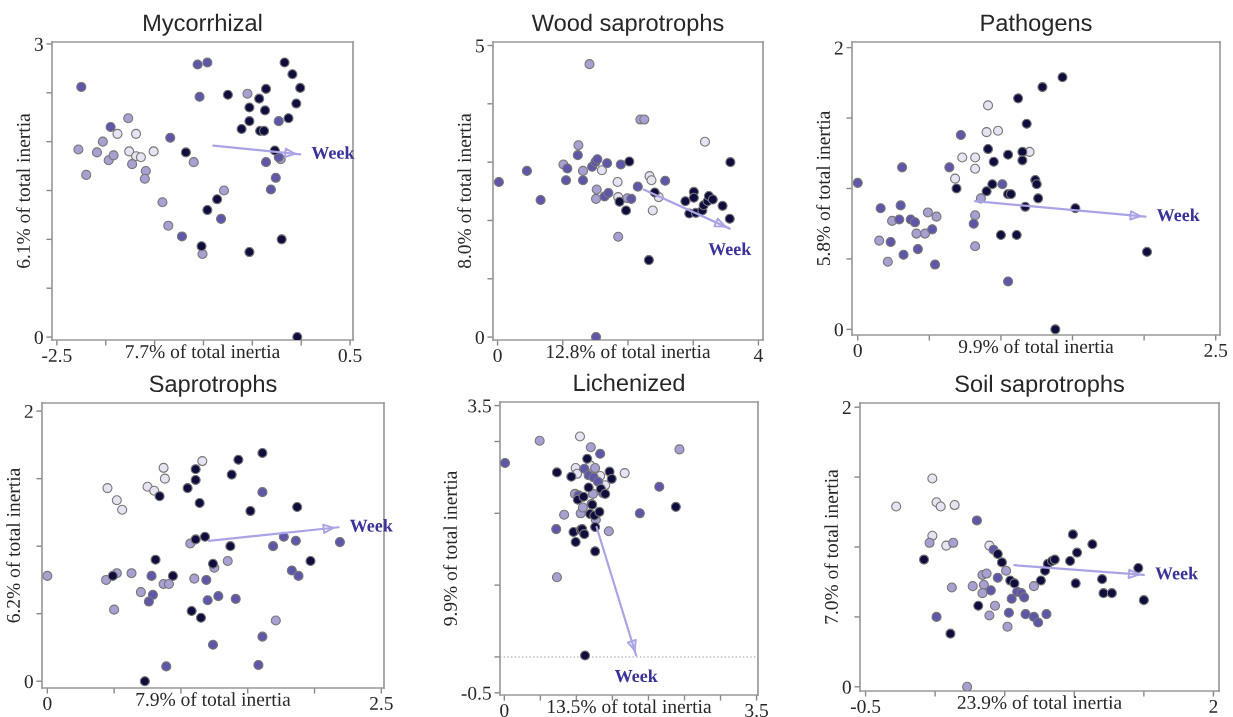 The width and height of the screenshot is (1233, 717). What do you see at coordinates (629, 382) in the screenshot?
I see `chart-title: Lichenized` at bounding box center [629, 382].